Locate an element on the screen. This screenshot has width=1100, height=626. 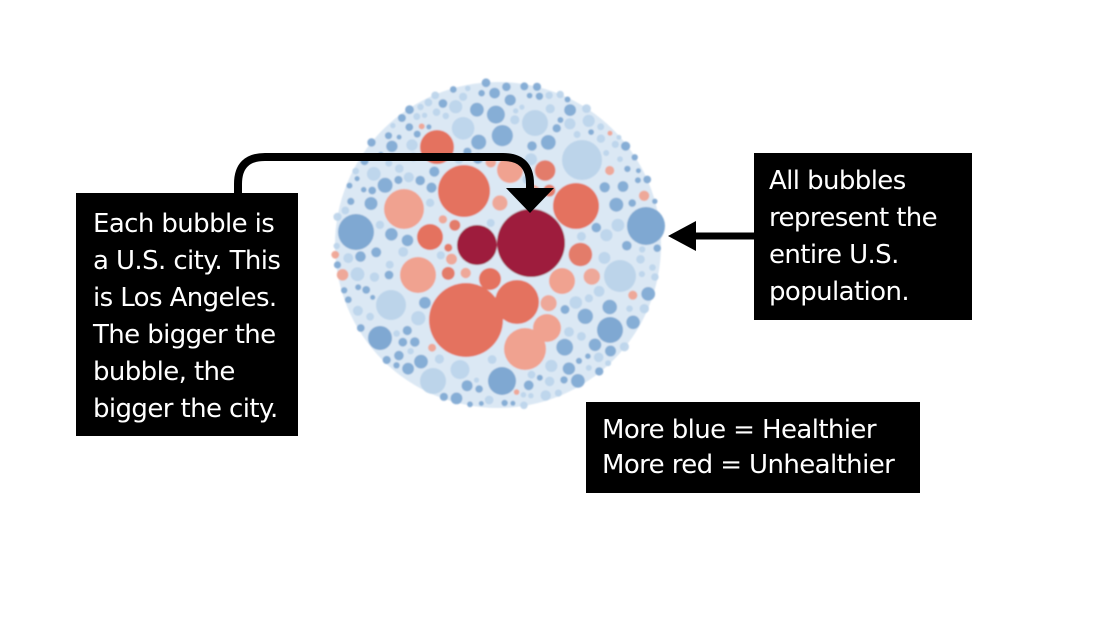
curved-arrow-head is located at coordinates (530, 200).